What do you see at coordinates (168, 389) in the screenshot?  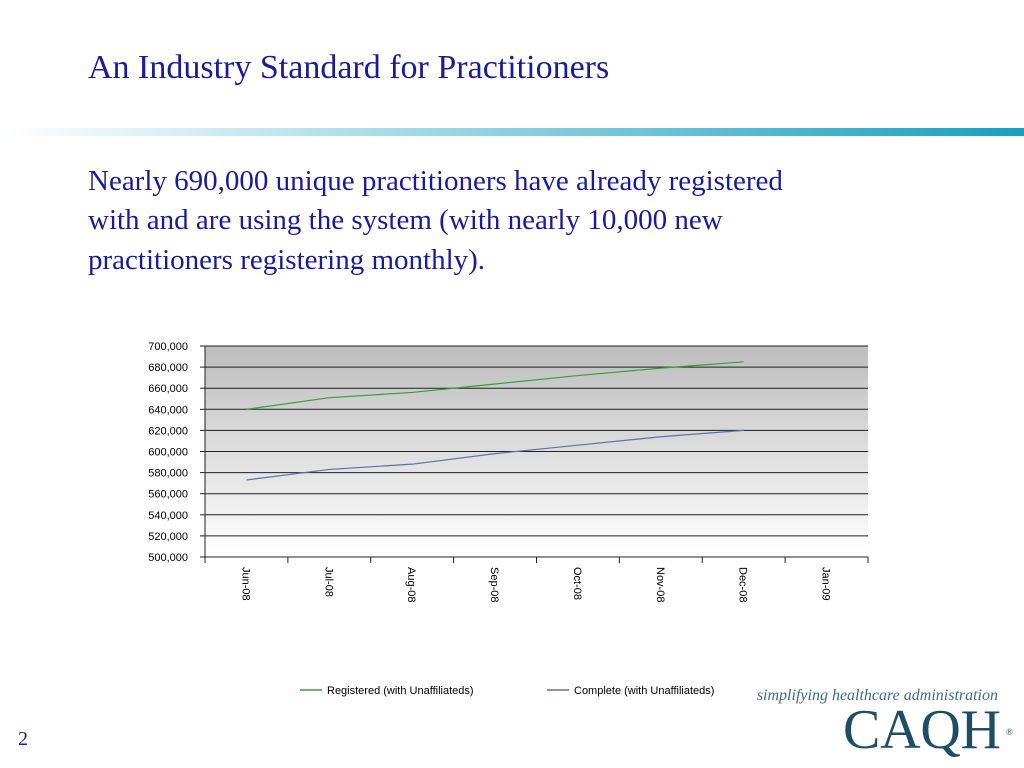 I see `y-tick-label: 660,000` at bounding box center [168, 389].